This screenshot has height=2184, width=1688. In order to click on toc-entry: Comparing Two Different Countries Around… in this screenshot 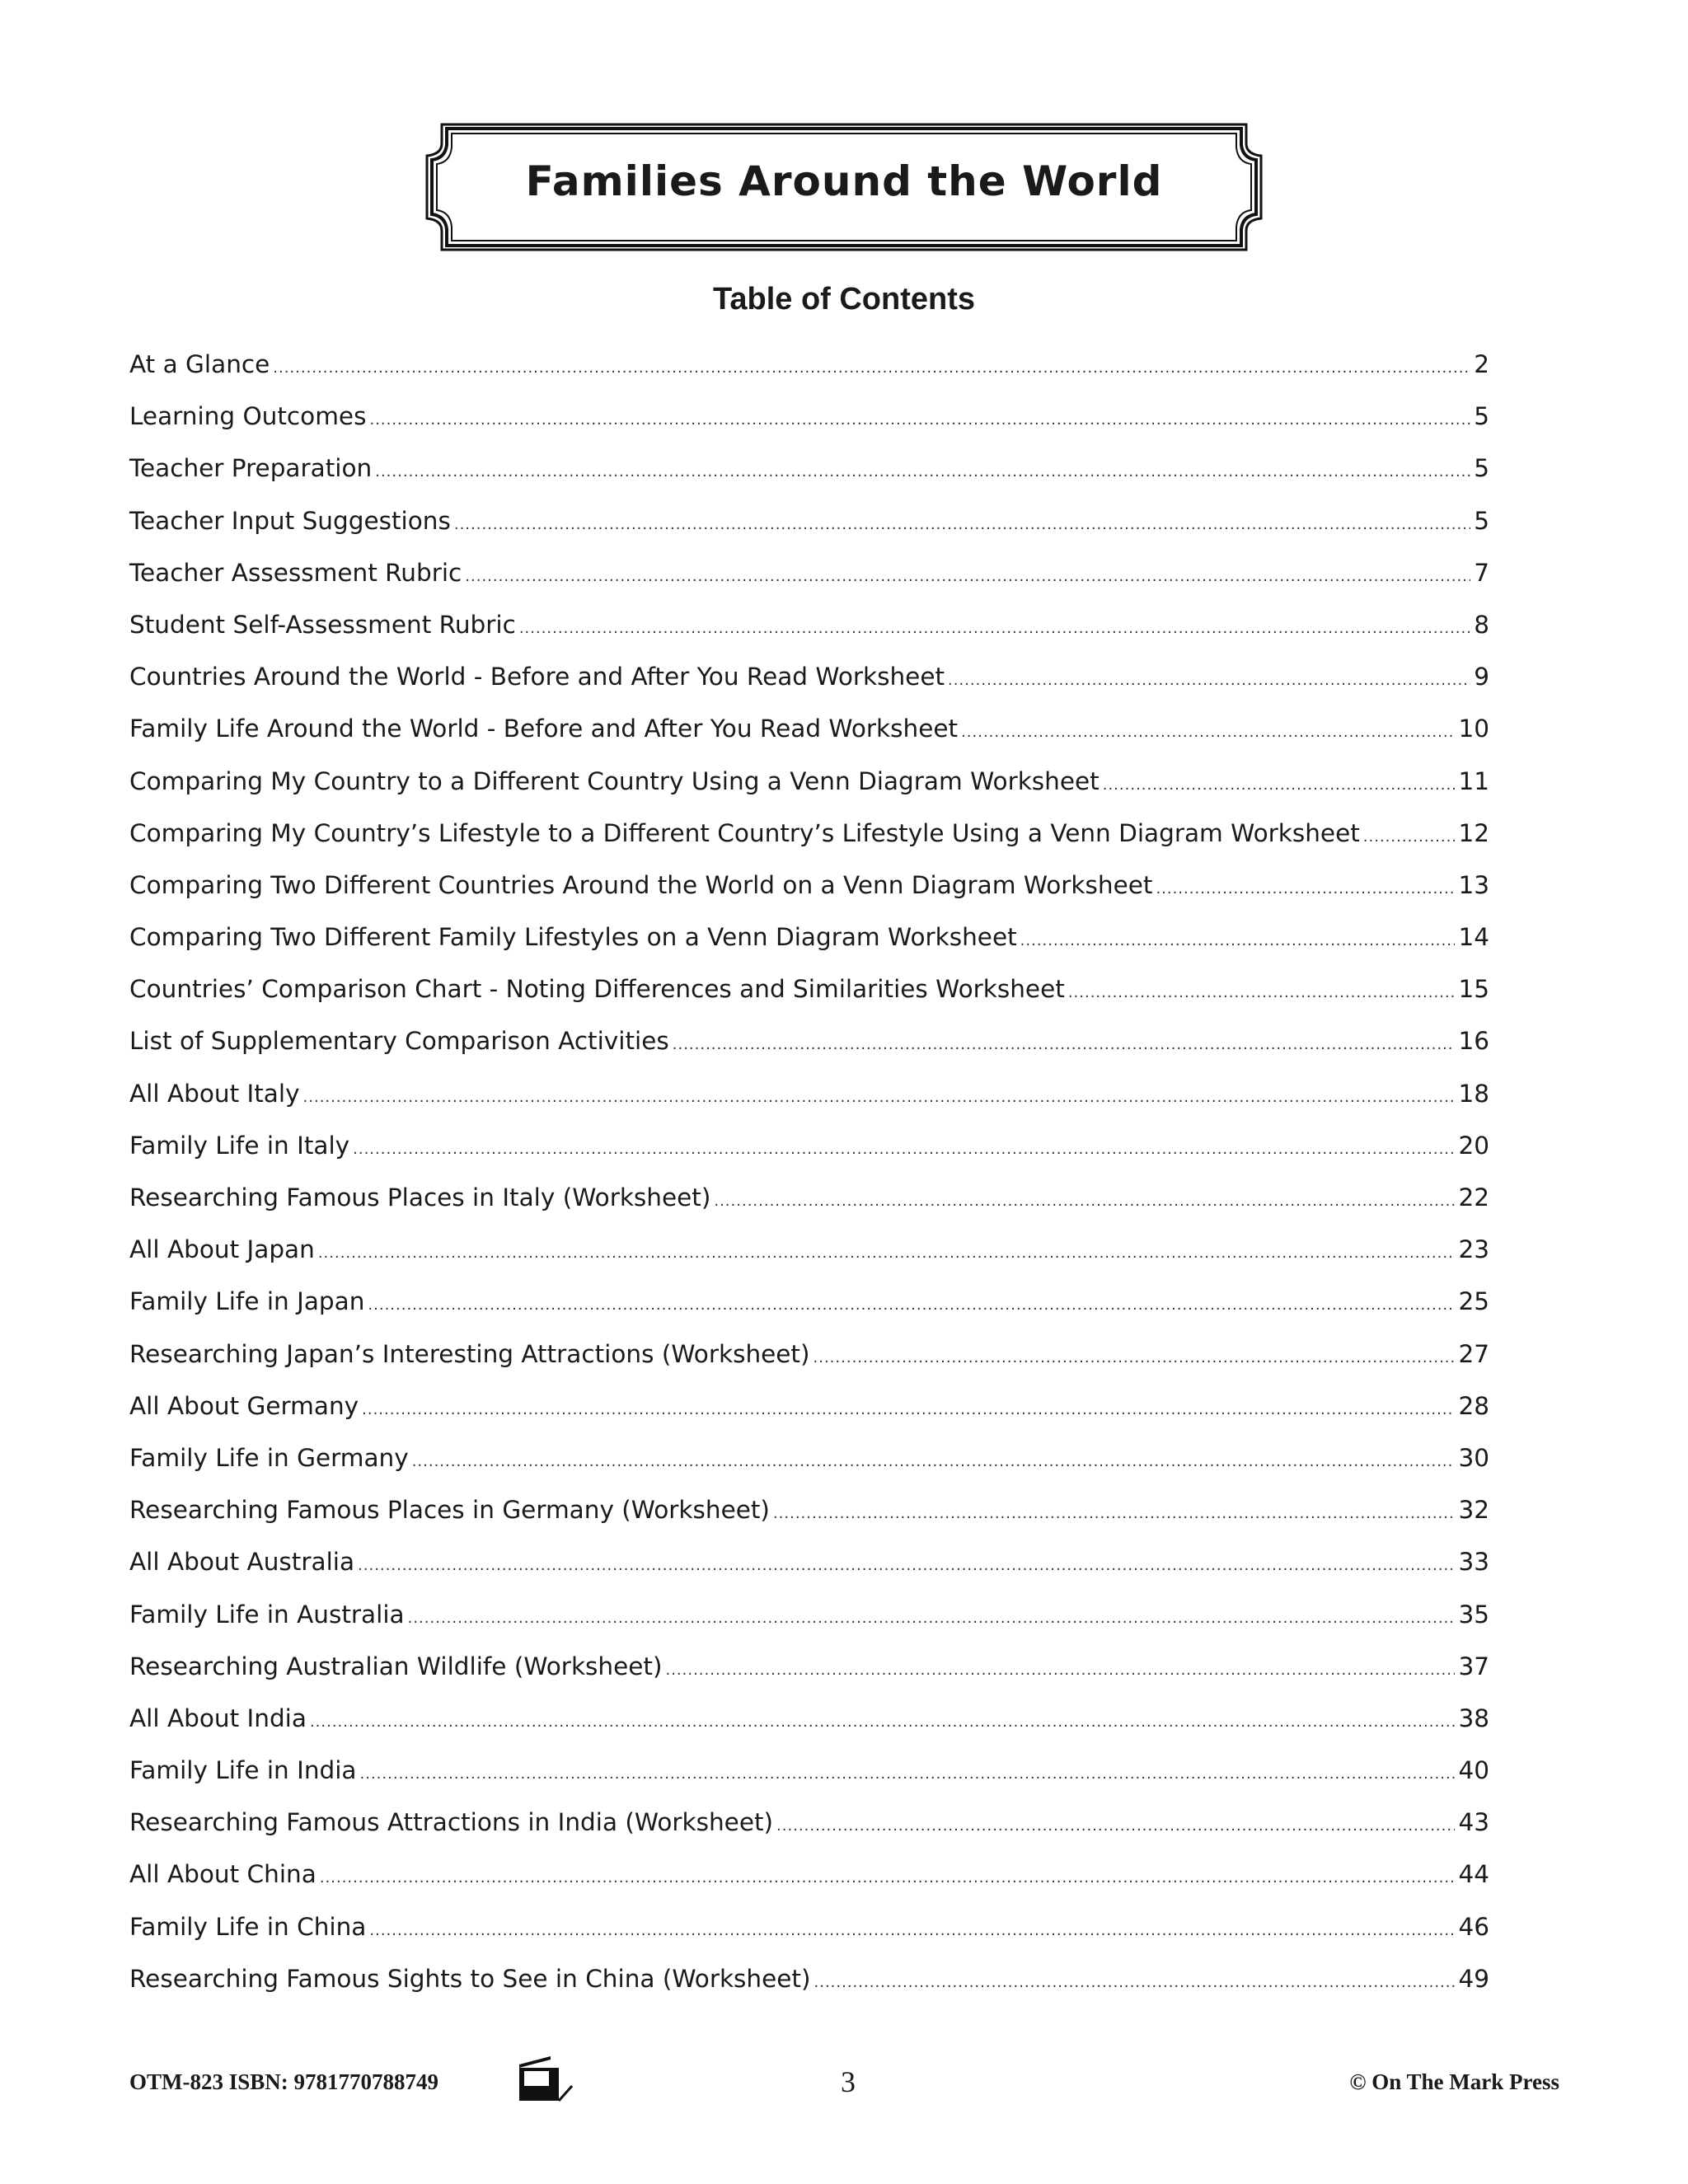, I will do `click(809, 897)`.